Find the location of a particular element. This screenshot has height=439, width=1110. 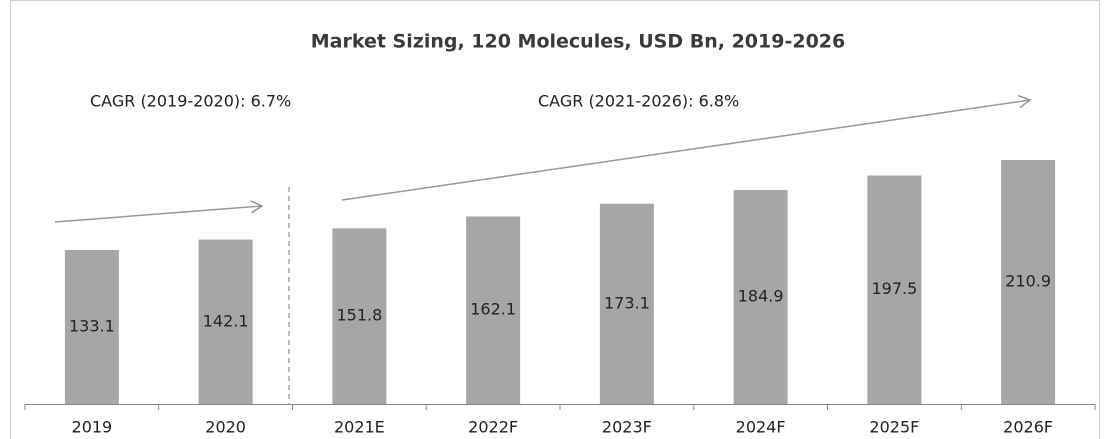

data-label: 151.8 is located at coordinates (359, 315).